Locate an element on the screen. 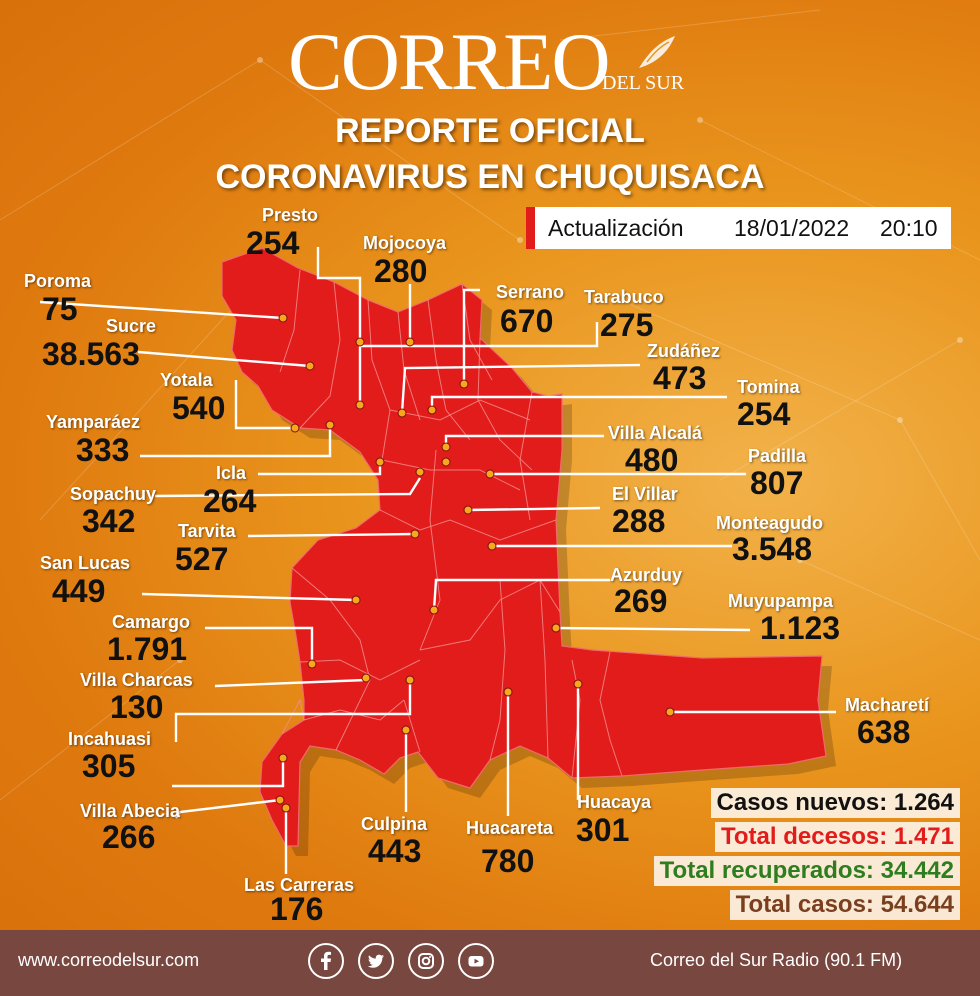  municipality-name: Icla is located at coordinates (231, 473).